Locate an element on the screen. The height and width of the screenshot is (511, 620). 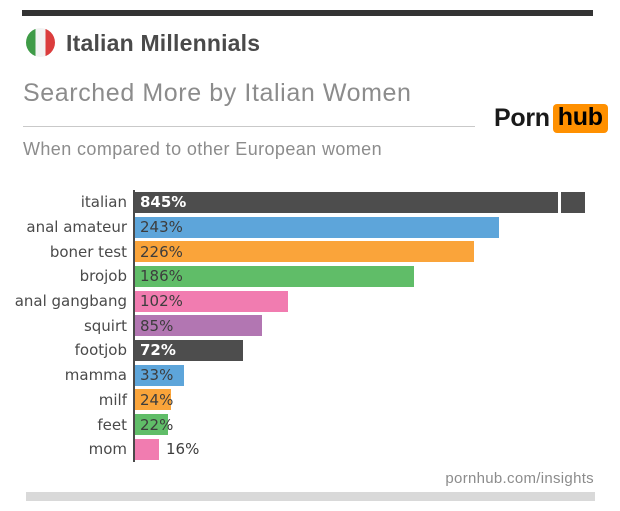
bar: 226% is located at coordinates (304, 252).